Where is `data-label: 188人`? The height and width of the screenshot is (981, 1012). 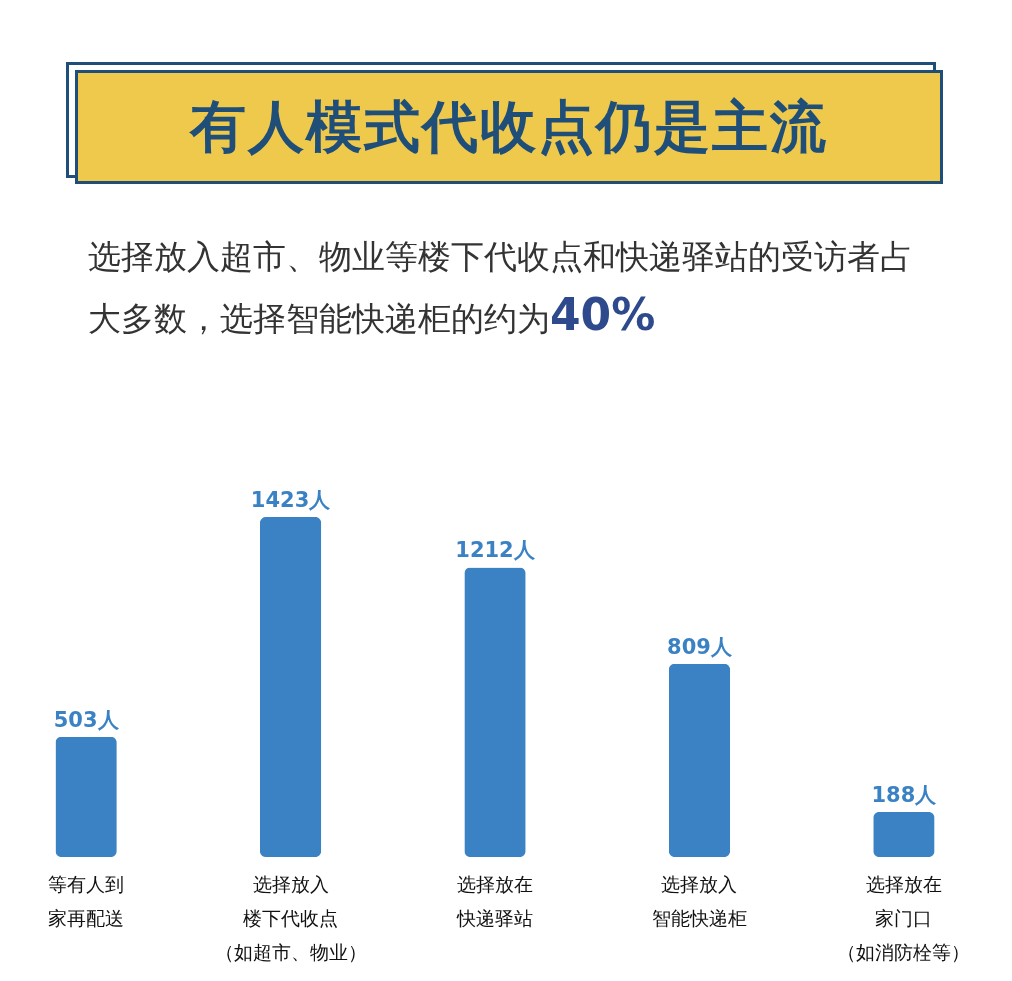
data-label: 188人 is located at coordinates (904, 795).